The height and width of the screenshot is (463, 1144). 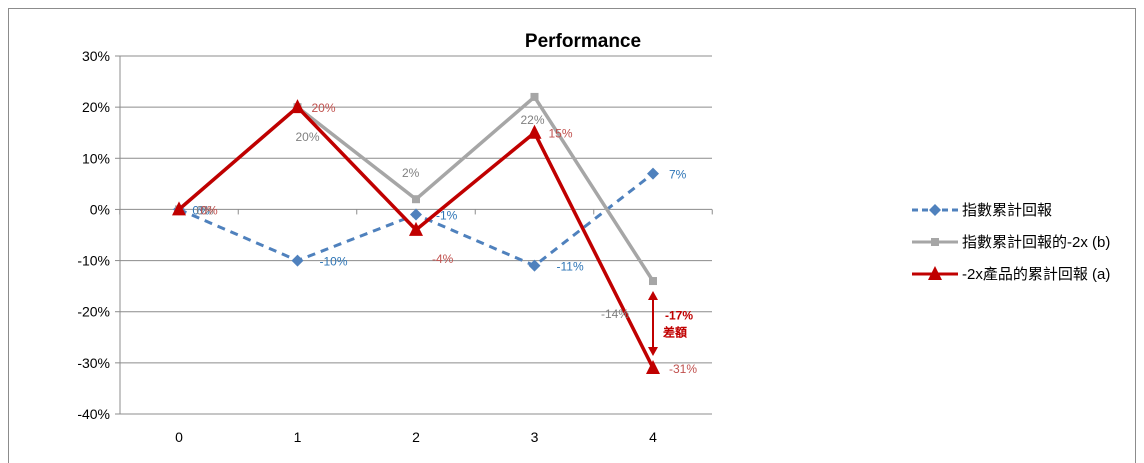 I want to click on legend-label: 指數累計回報, so click(x=1007, y=210).